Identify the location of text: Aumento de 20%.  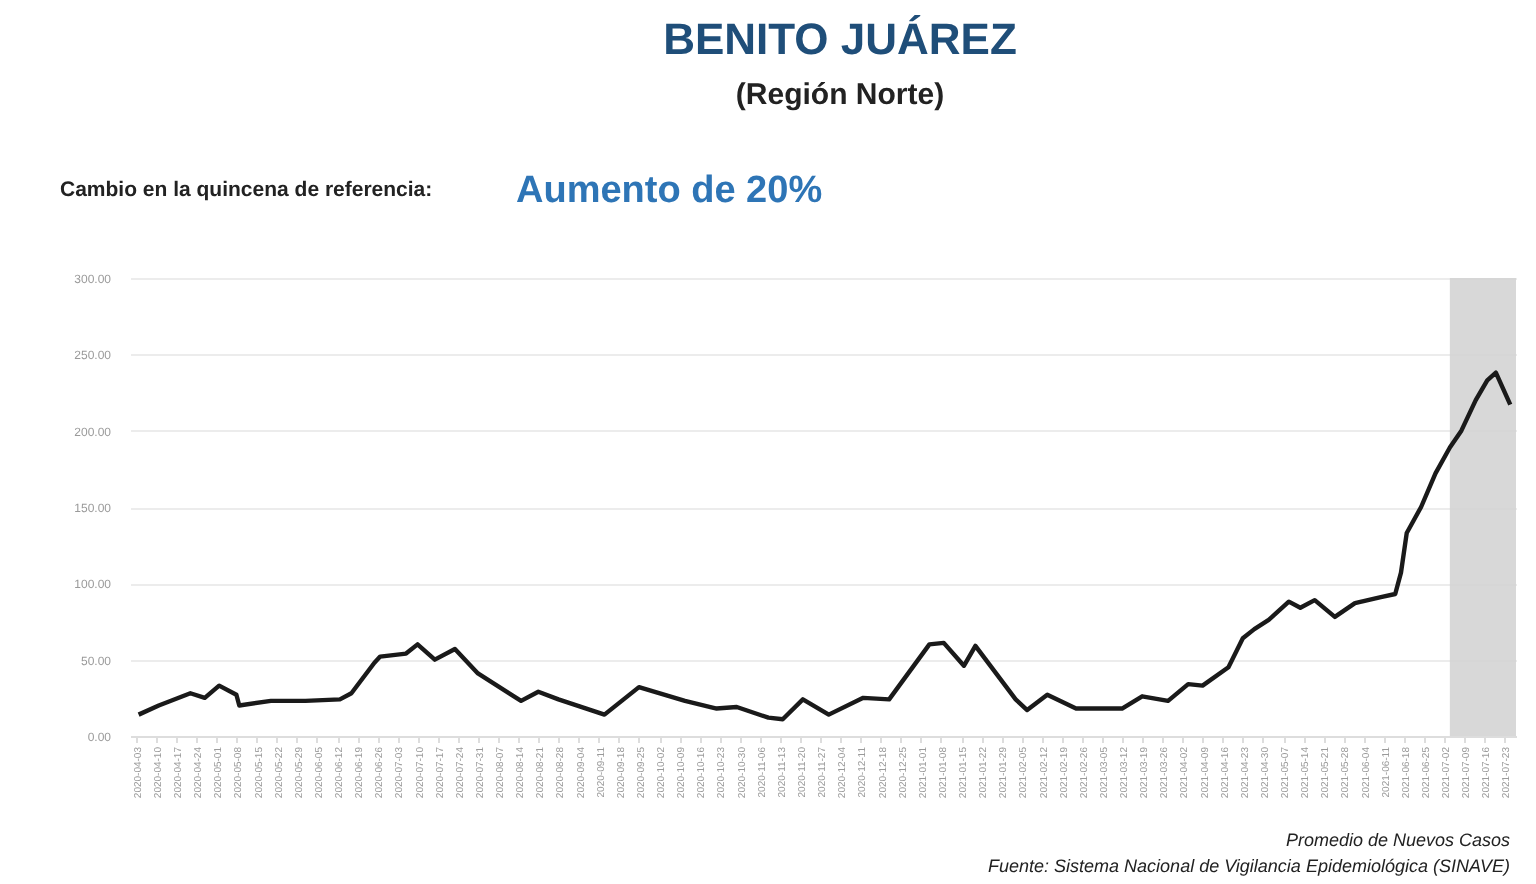
(669, 191).